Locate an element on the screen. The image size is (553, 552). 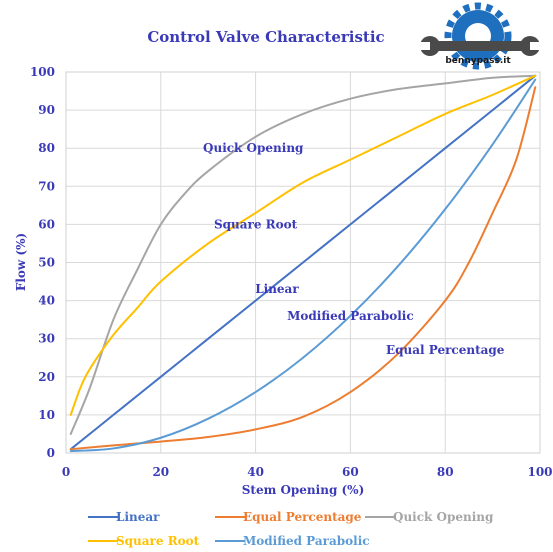
legend-label-quick-opening: Quick Opening is located at coordinates (443, 517).